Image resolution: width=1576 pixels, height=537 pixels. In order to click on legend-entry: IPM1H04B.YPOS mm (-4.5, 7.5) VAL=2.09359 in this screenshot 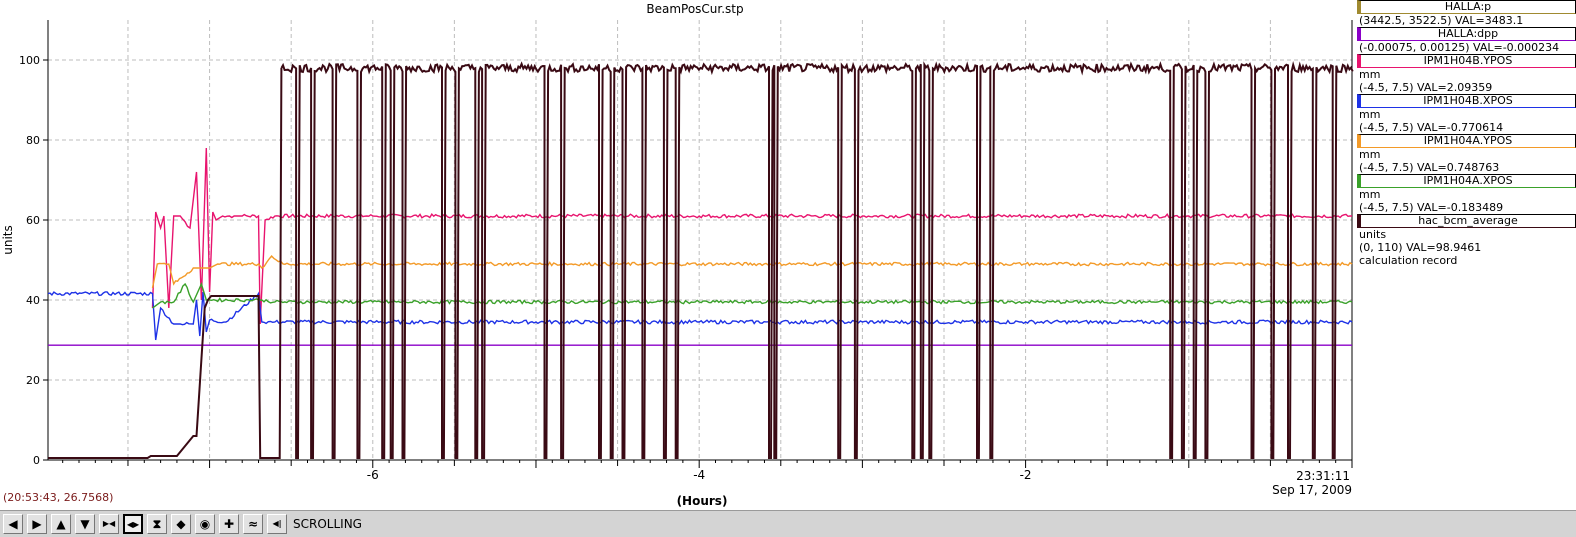, I will do `click(1466, 74)`.